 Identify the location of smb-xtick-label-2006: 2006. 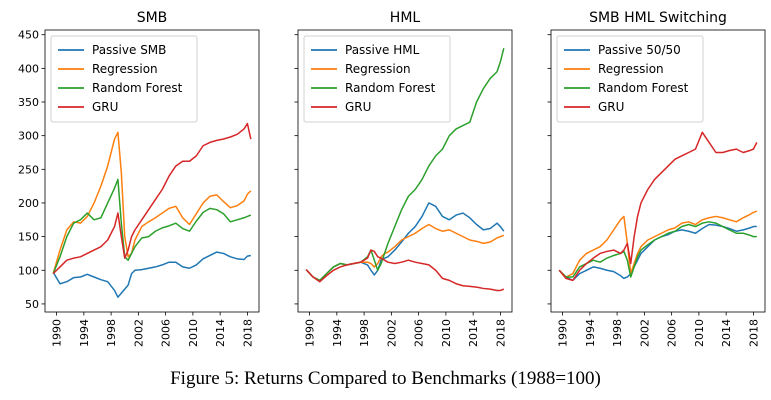
(166, 333).